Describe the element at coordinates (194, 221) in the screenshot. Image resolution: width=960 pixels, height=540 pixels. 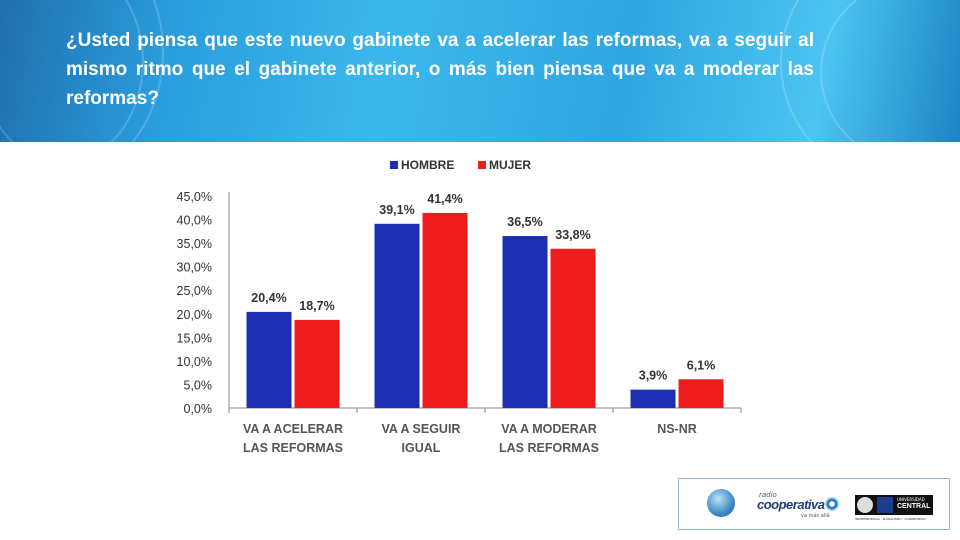
I see `y-tick-label: 40,0%` at that location.